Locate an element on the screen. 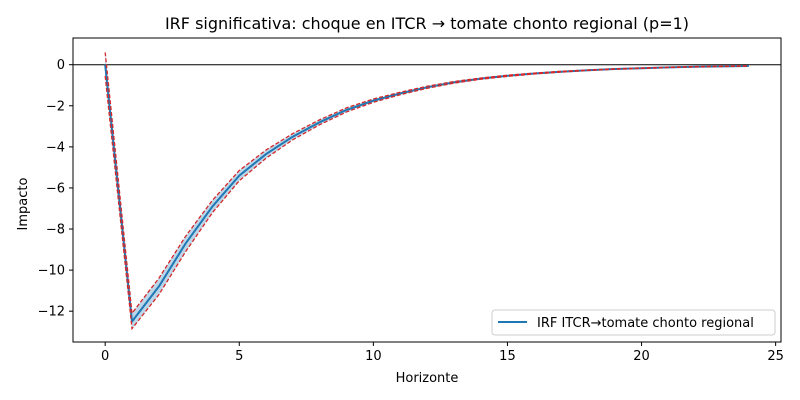 Image resolution: width=800 pixels, height=400 pixels. x-tick-label-20: 20 is located at coordinates (641, 356).